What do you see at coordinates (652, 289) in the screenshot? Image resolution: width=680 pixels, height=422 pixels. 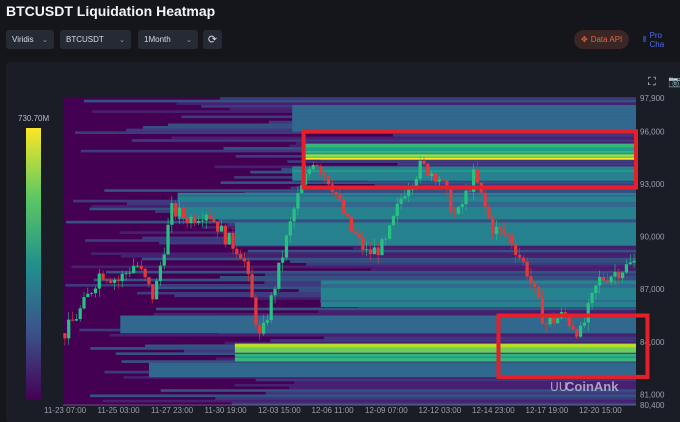 I see `y-tick-label: 87,000` at bounding box center [652, 289].